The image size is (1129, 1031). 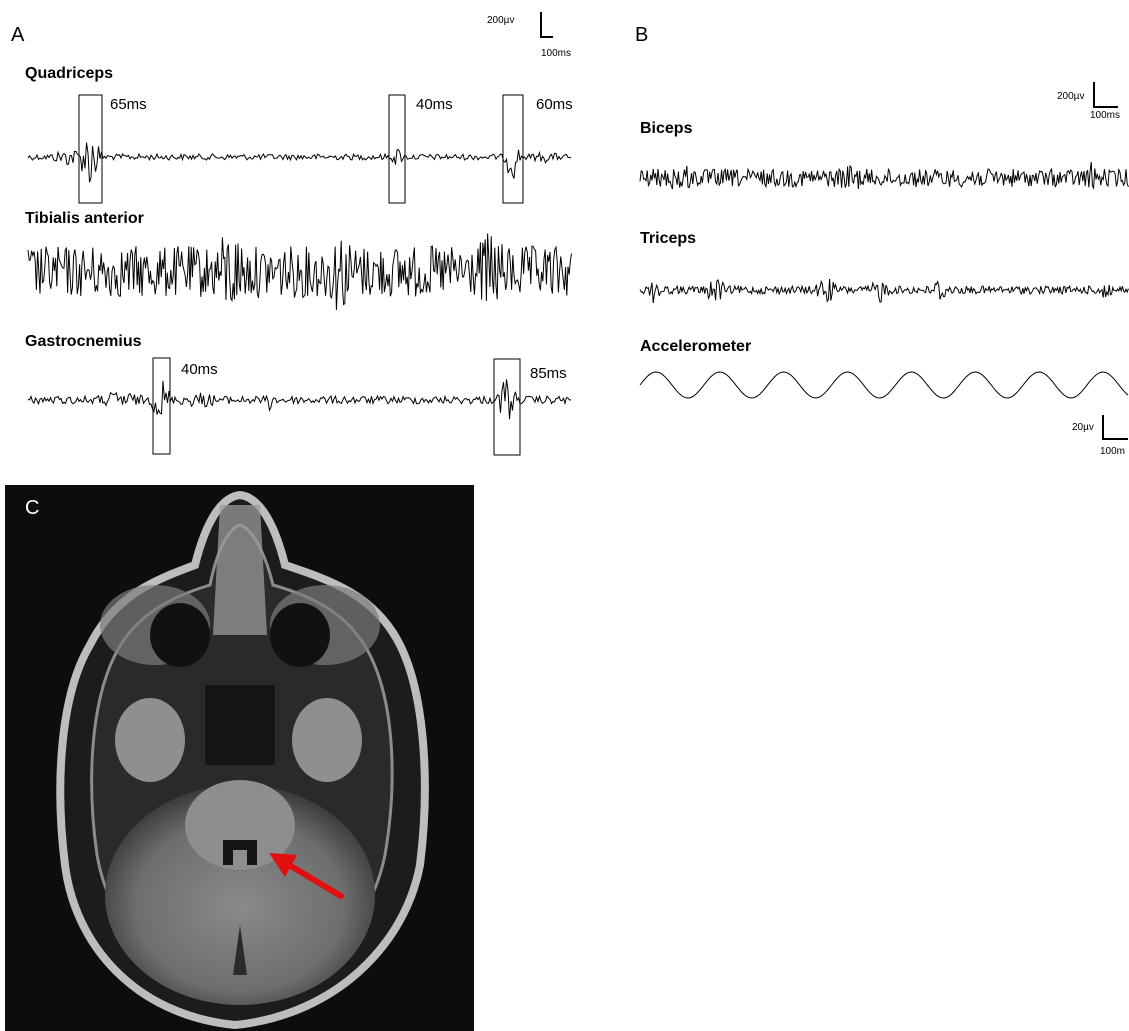 I want to click on gastrocnemius-waveform, so click(x=299, y=399).